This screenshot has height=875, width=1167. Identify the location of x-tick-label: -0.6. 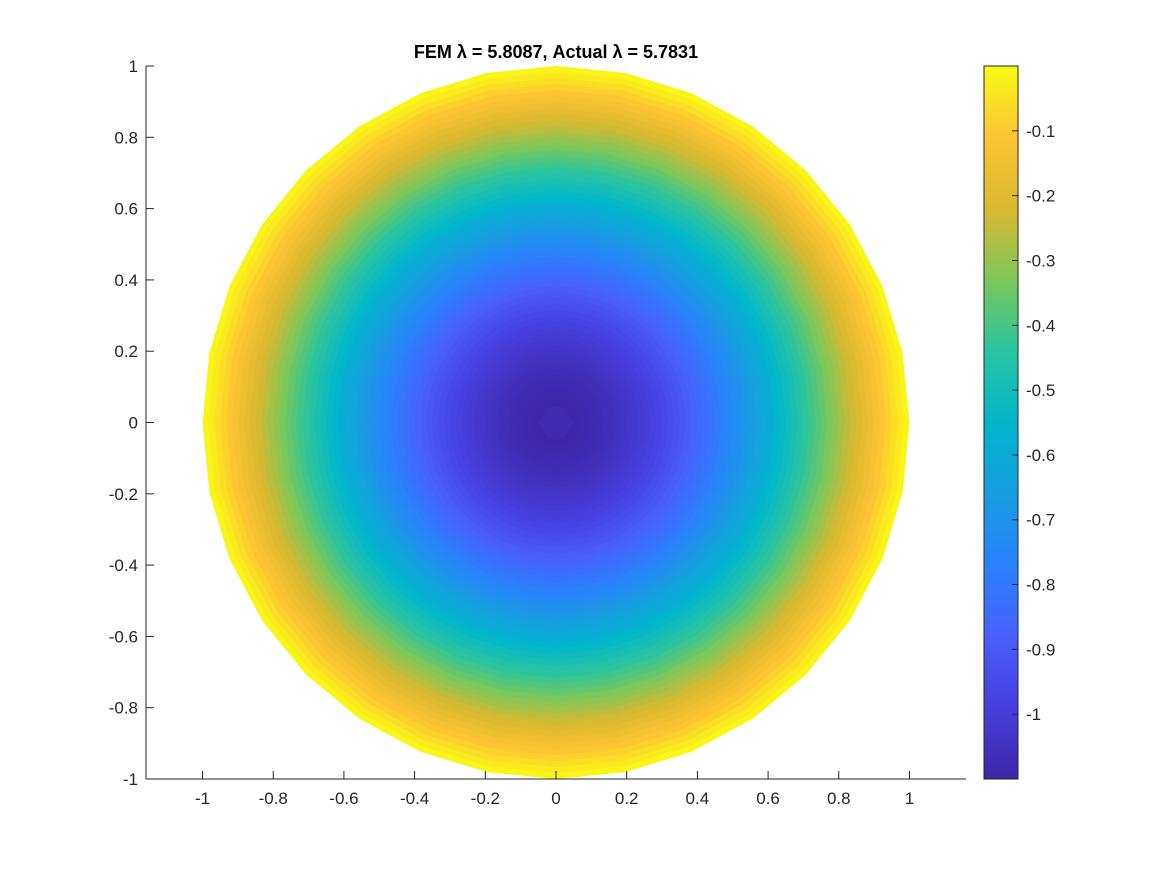
(343, 798).